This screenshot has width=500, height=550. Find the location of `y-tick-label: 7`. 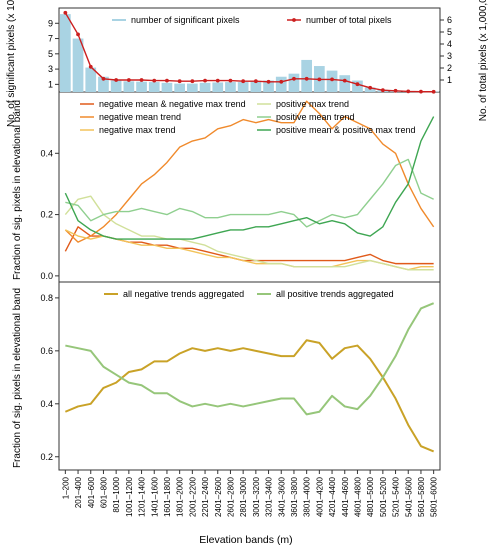

y-tick-label: 7 is located at coordinates (50, 39).